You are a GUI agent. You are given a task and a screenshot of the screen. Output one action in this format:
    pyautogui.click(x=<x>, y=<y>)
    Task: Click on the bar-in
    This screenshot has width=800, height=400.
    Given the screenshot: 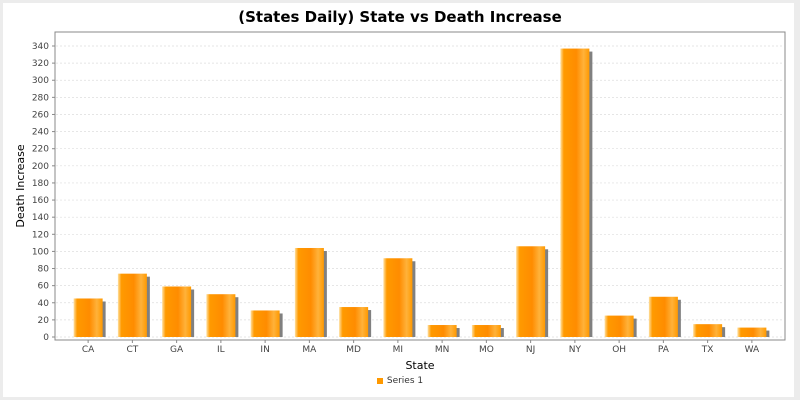 What is the action you would take?
    pyautogui.click(x=265, y=323)
    